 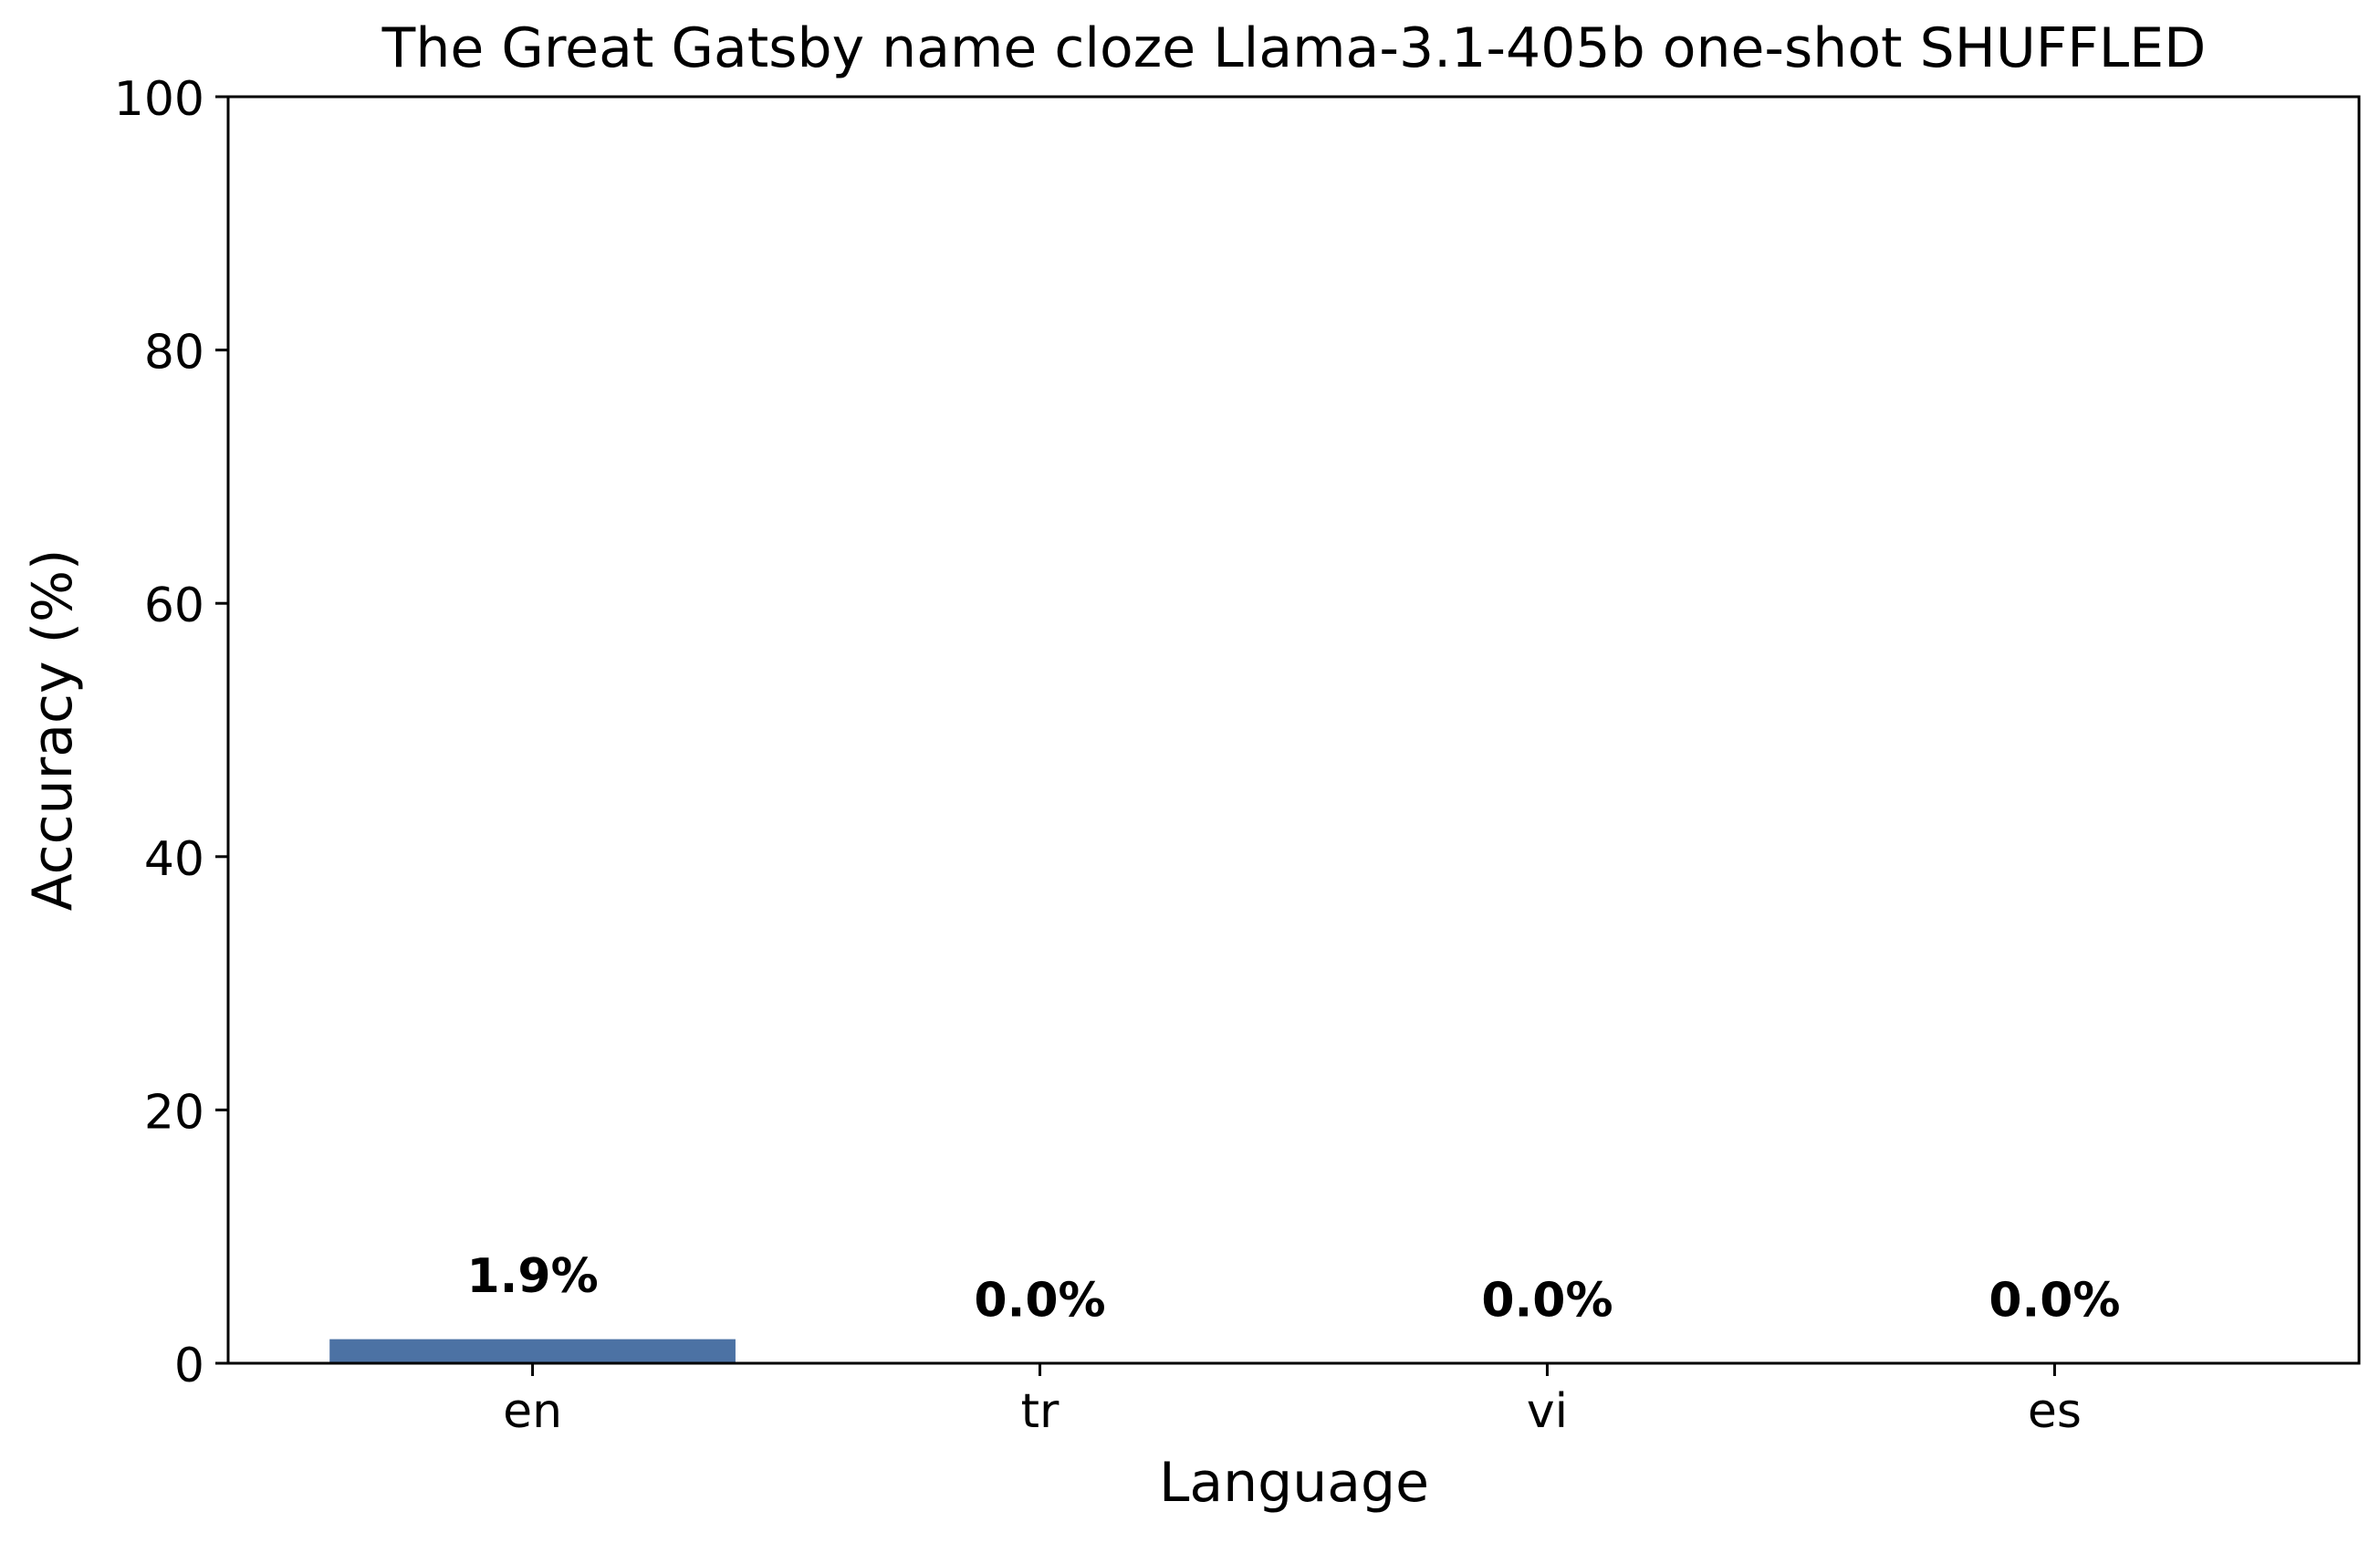 I want to click on y-tick-label: 20, so click(x=174, y=1112).